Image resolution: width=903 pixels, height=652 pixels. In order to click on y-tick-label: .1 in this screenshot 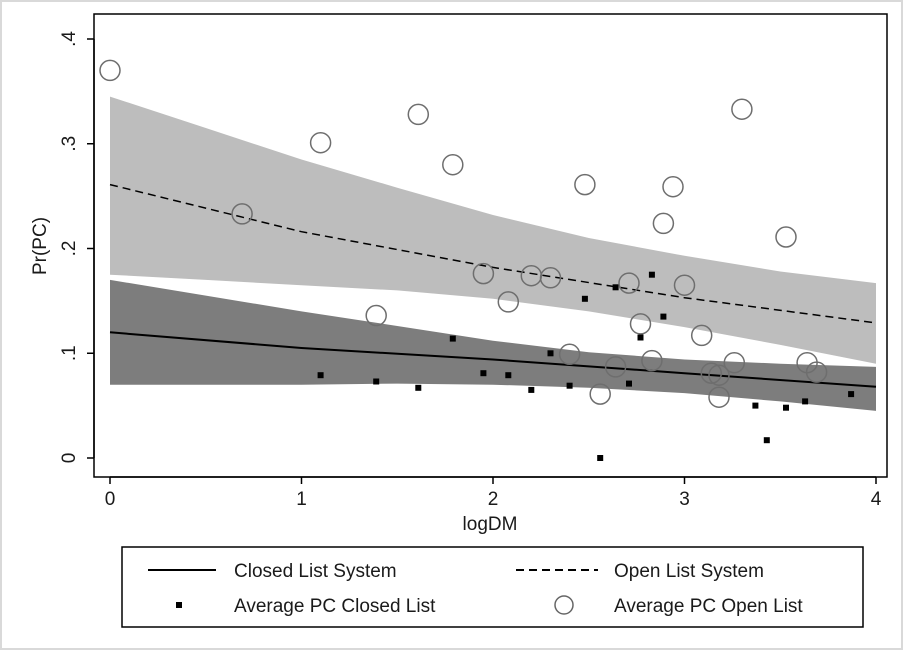, I will do `click(69, 353)`.